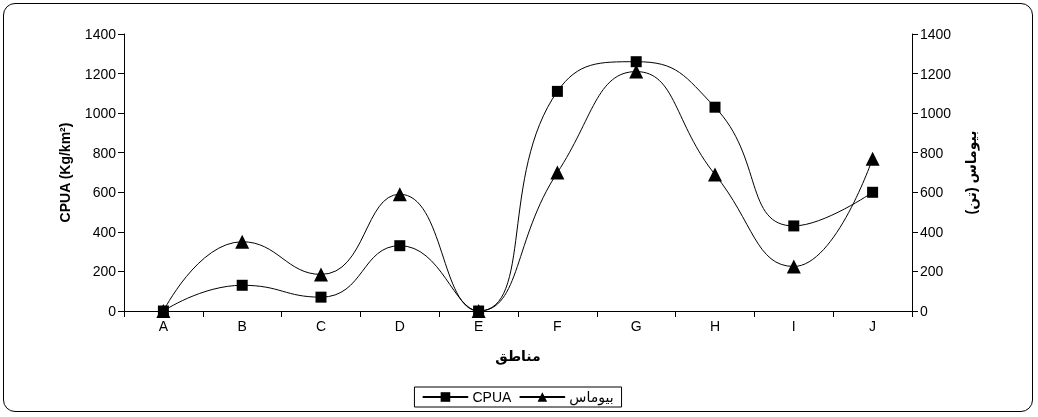 The image size is (1038, 417). I want to click on y2-tick-label: 1200, so click(936, 73).